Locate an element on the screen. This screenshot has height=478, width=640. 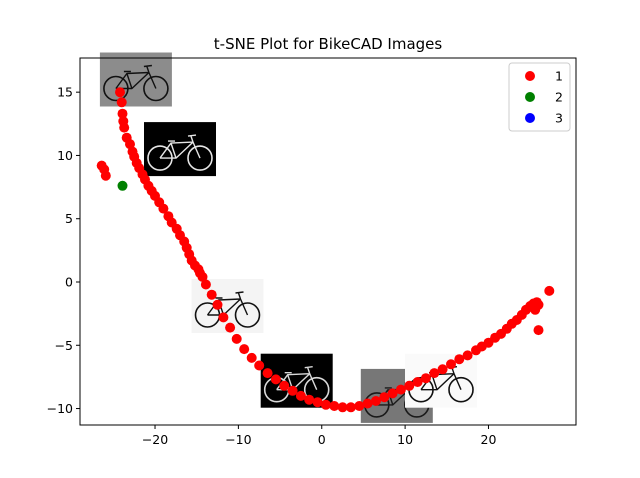
legend-label: 3 is located at coordinates (559, 118).